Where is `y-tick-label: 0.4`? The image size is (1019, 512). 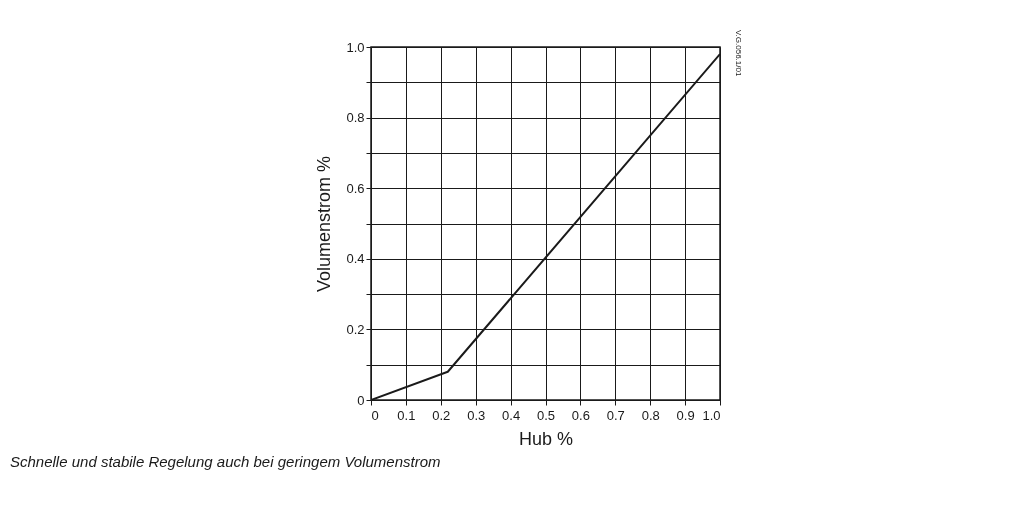 y-tick-label: 0.4 is located at coordinates (355, 259).